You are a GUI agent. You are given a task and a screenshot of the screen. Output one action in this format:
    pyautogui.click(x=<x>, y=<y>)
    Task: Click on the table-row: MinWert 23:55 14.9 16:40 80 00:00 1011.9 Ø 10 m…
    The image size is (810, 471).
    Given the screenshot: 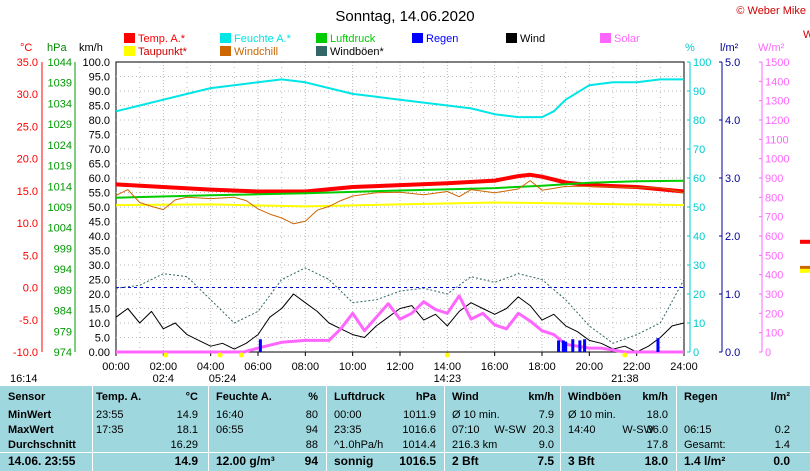 What is the action you would take?
    pyautogui.click(x=405, y=415)
    